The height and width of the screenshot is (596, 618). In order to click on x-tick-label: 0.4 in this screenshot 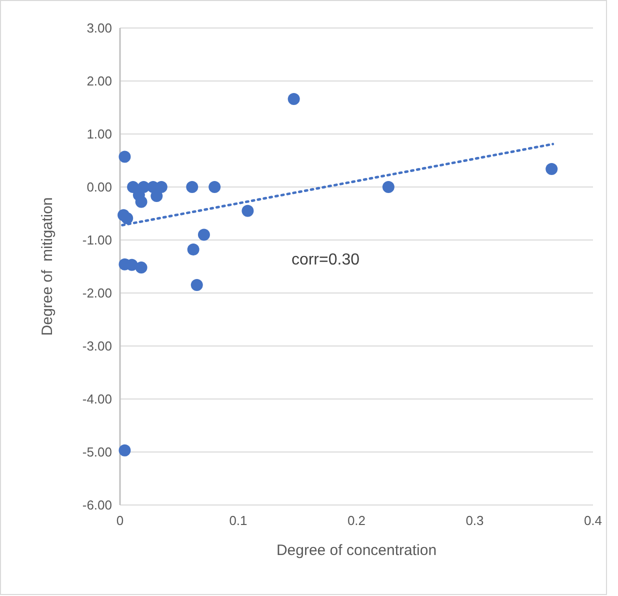, I will do `click(593, 520)`.